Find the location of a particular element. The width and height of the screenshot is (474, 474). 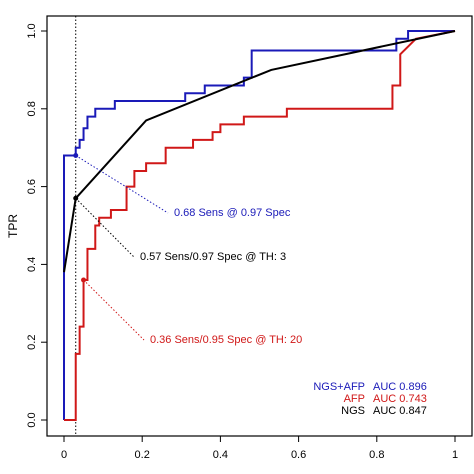

legend-auc: AUC 0.847 is located at coordinates (400, 411).